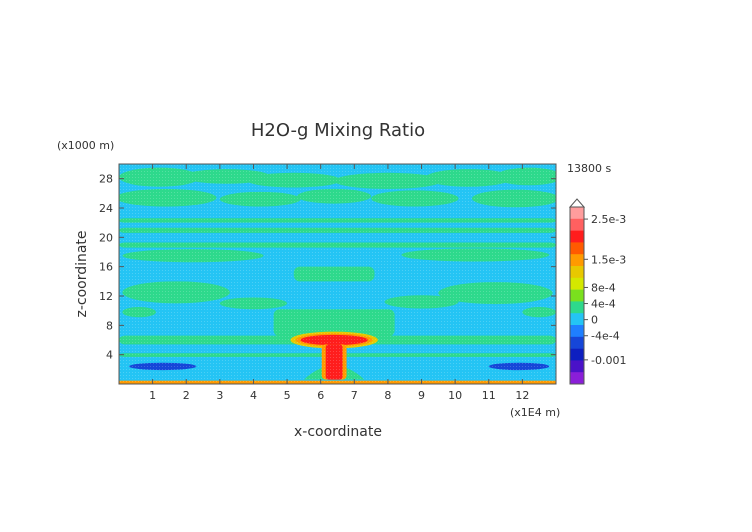 The height and width of the screenshot is (532, 752). What do you see at coordinates (219, 395) in the screenshot?
I see `x-tick-label: 3` at bounding box center [219, 395].